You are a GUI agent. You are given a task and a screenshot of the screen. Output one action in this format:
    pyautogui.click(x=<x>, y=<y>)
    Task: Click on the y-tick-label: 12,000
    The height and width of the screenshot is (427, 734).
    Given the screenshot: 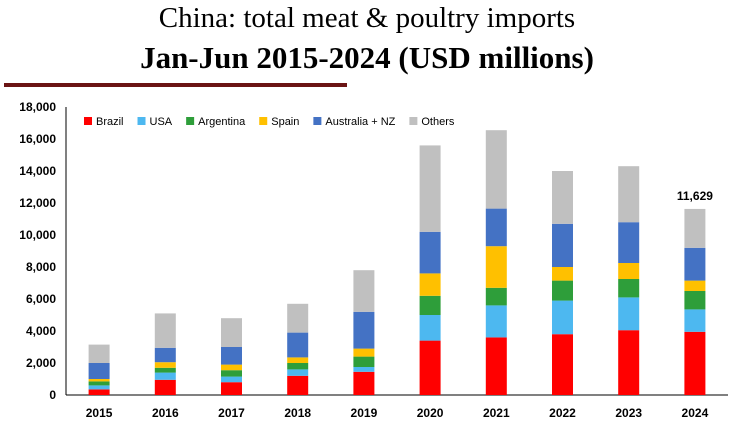 What is the action you would take?
    pyautogui.click(x=37, y=203)
    